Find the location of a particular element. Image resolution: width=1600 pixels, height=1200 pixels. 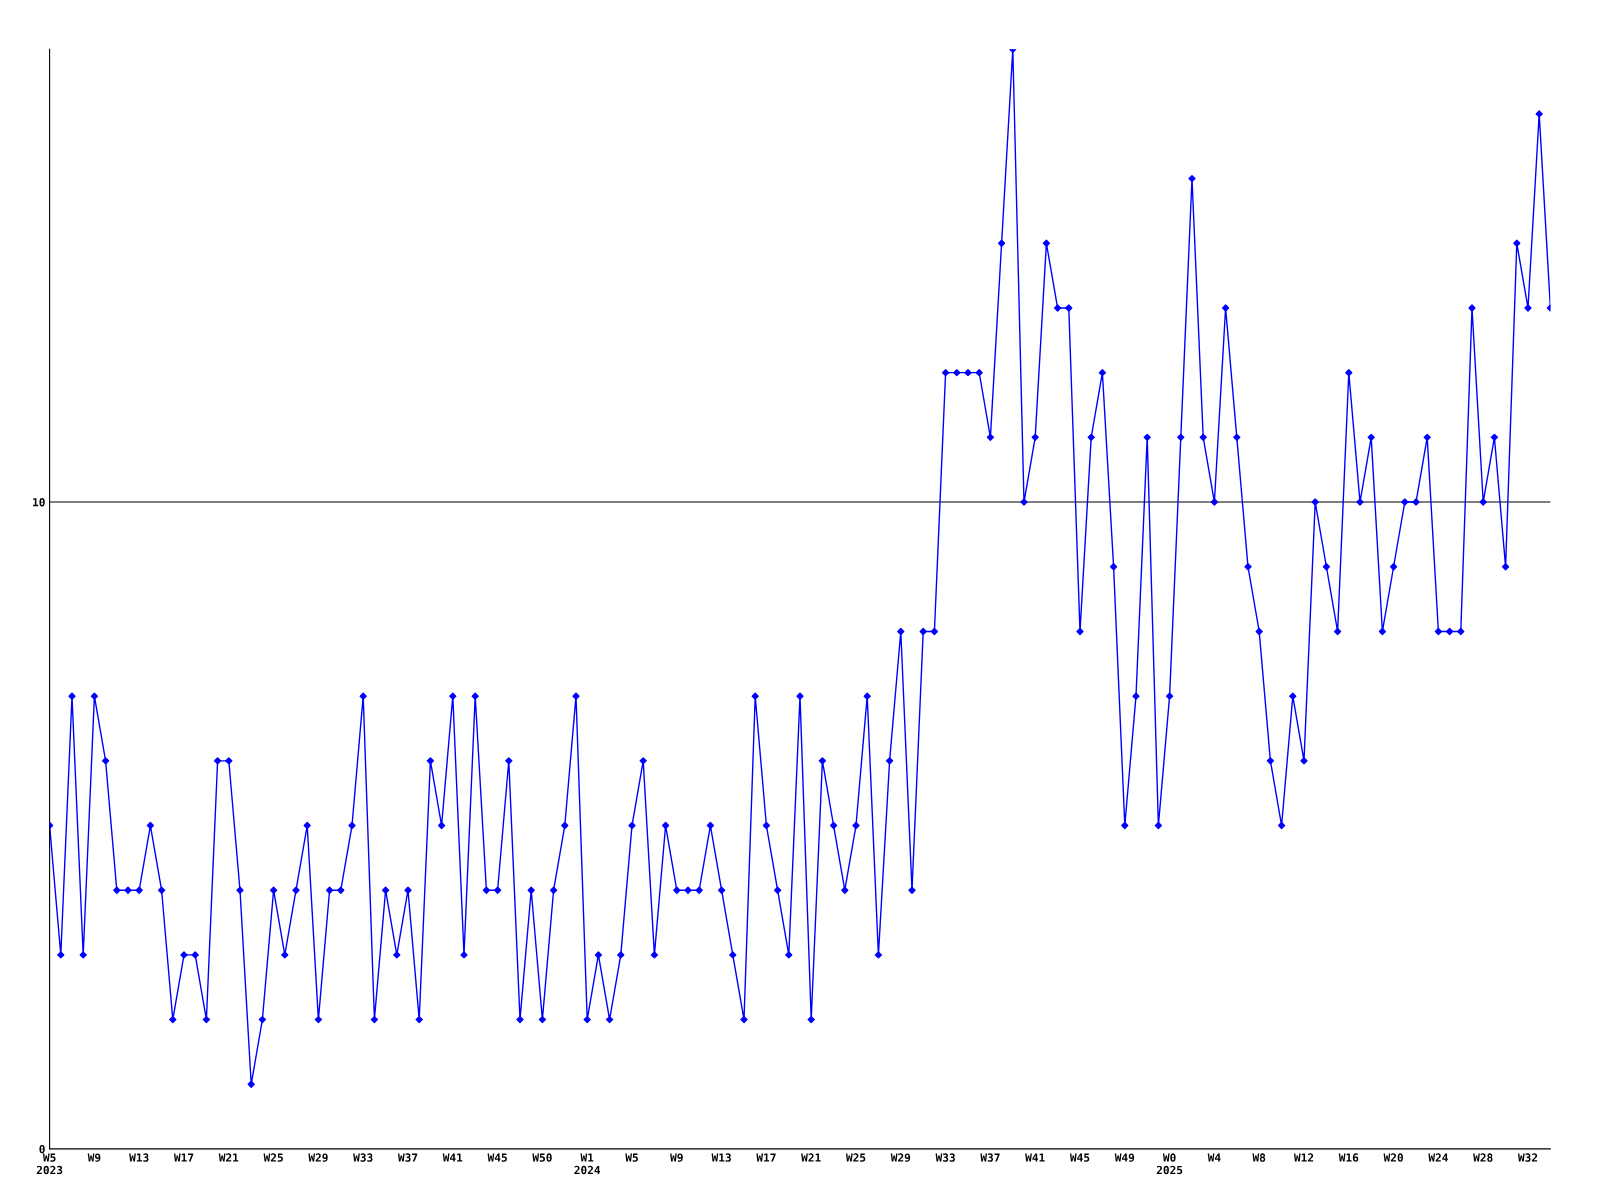

x-tick-label: W49 is located at coordinates (1124, 1157).